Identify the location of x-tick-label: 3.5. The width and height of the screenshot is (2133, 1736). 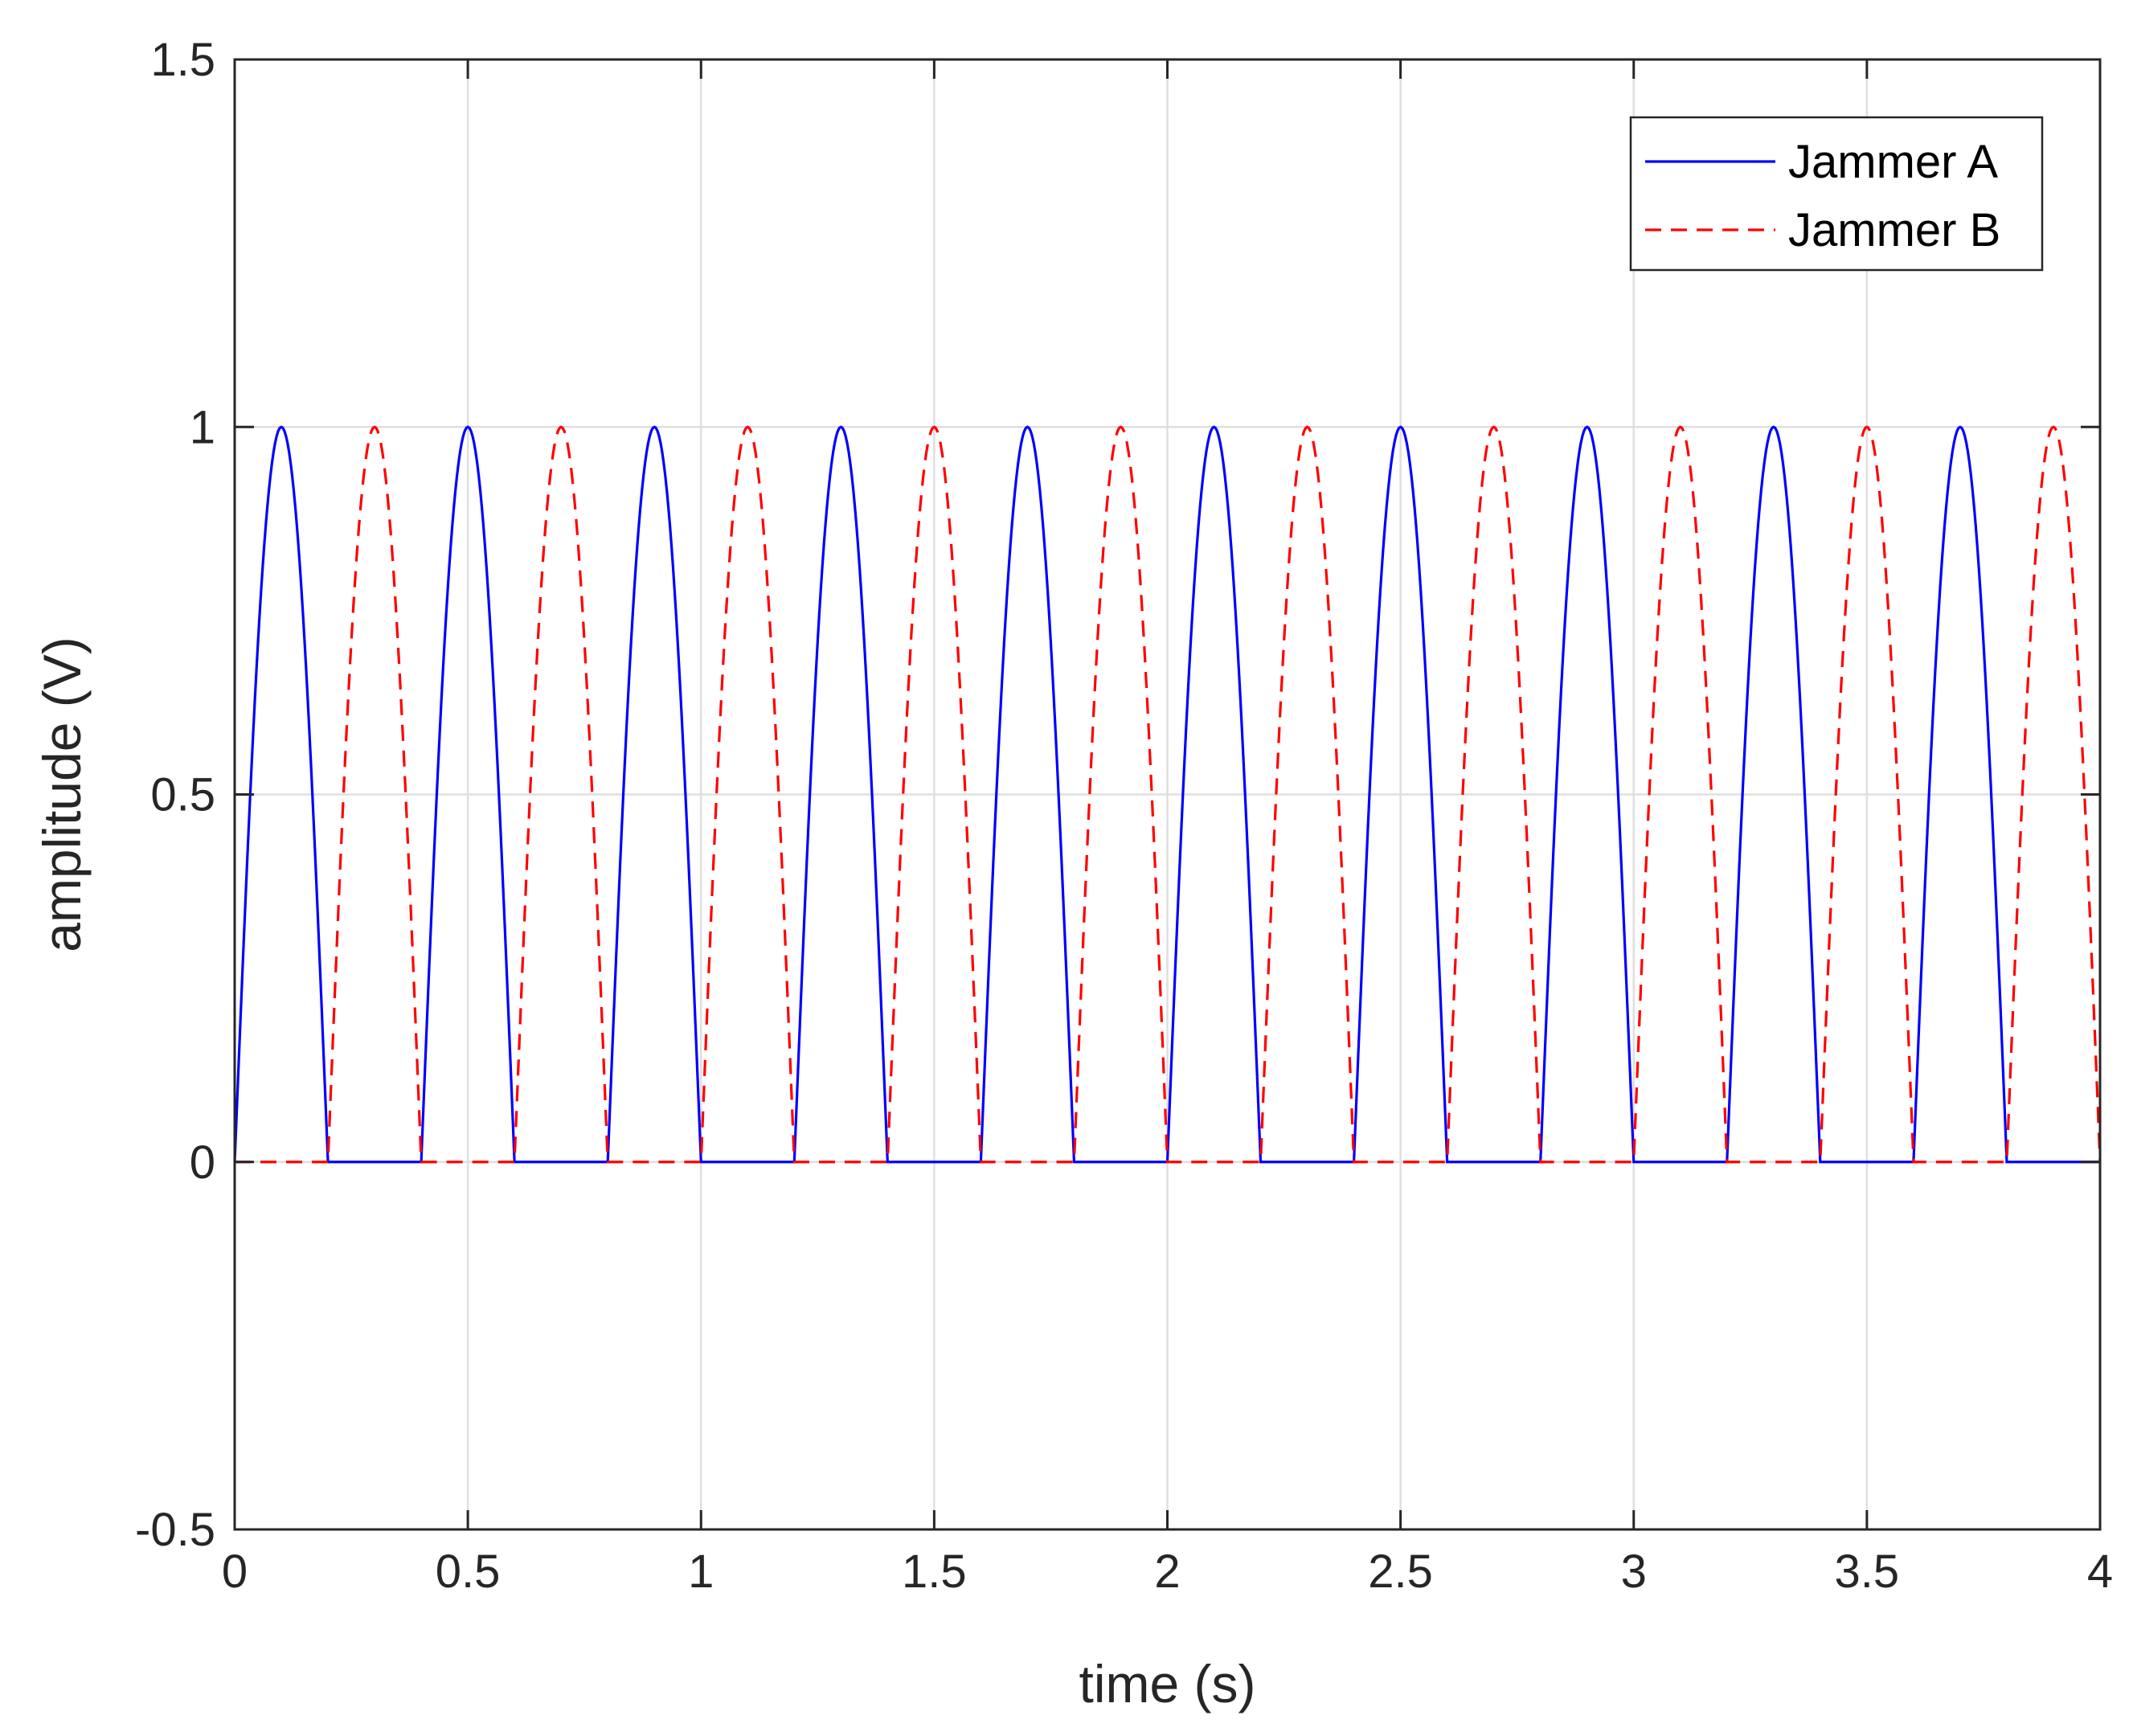
(1867, 1572).